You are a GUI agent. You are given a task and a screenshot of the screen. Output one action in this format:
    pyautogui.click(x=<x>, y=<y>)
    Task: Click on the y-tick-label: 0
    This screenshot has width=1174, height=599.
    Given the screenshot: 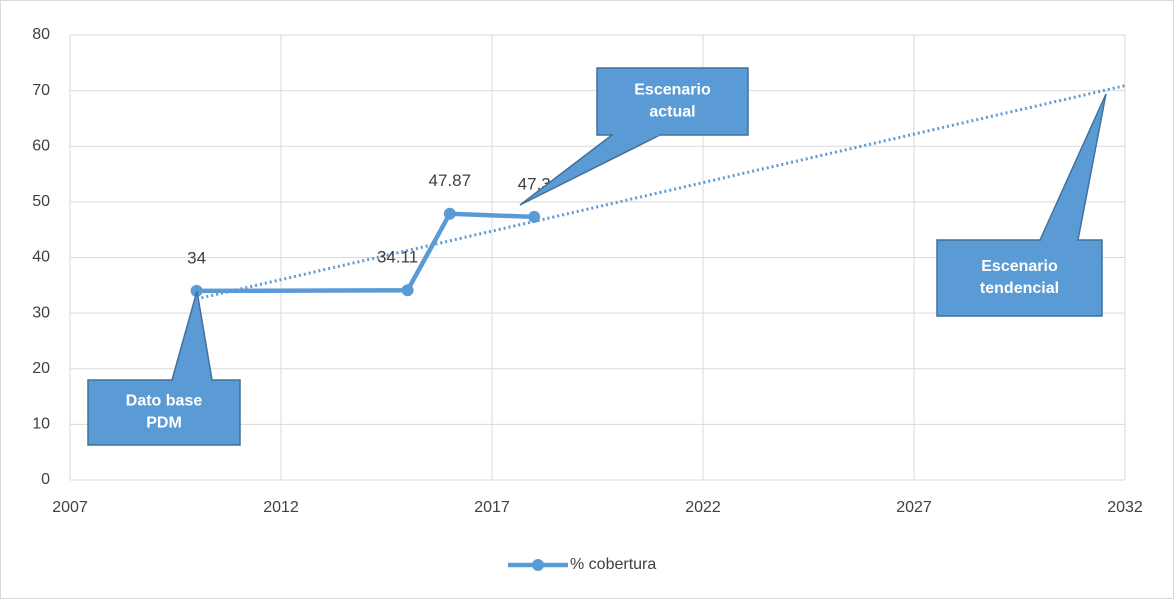 What is the action you would take?
    pyautogui.click(x=45, y=479)
    